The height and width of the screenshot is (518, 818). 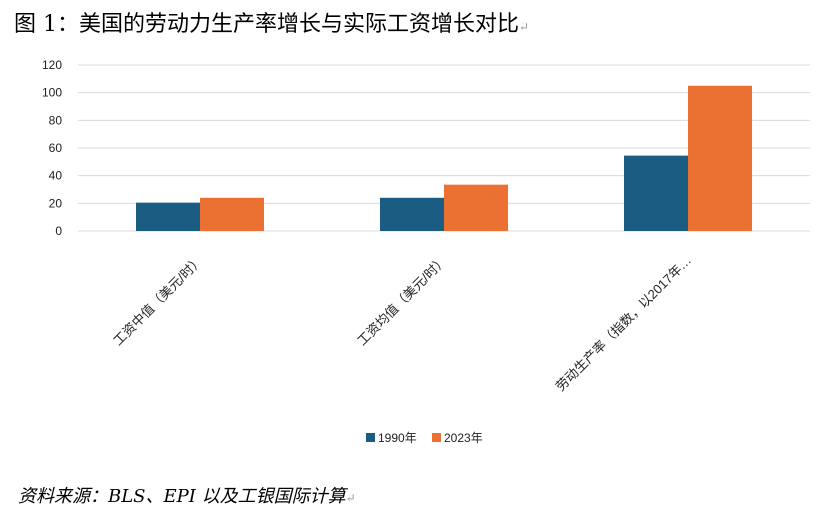 What do you see at coordinates (52, 65) in the screenshot?
I see `y-tick-label: 120` at bounding box center [52, 65].